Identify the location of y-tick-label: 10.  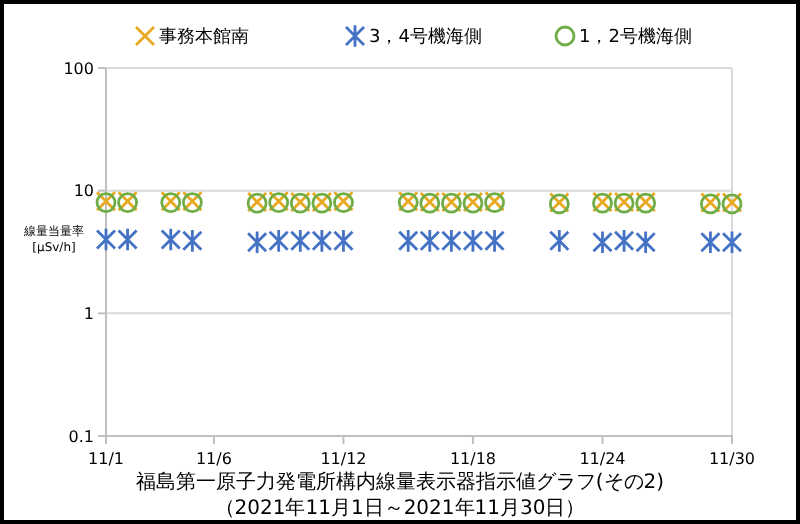
(83, 191).